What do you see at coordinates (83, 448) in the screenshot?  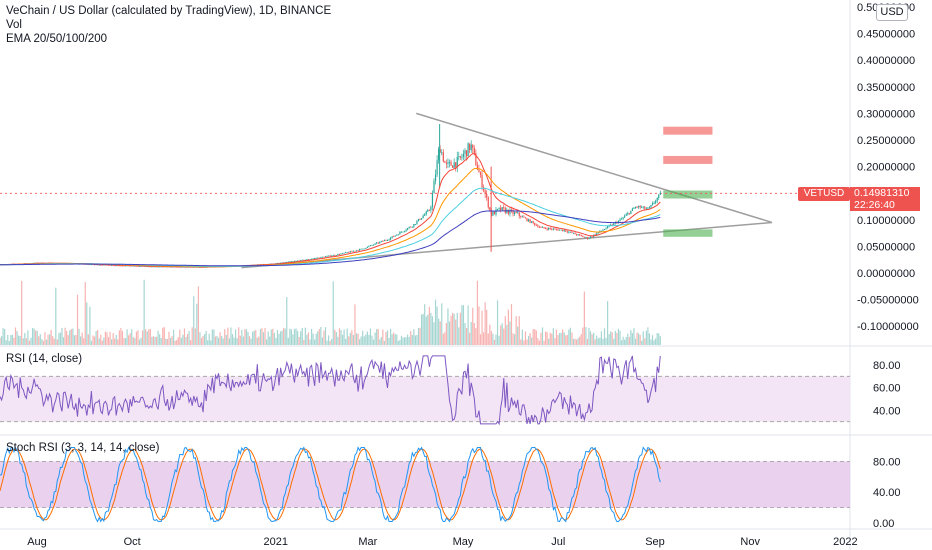 I see `stoch-rsi-legend: Stoch RSI (3, 3, 14, 14, close)` at bounding box center [83, 448].